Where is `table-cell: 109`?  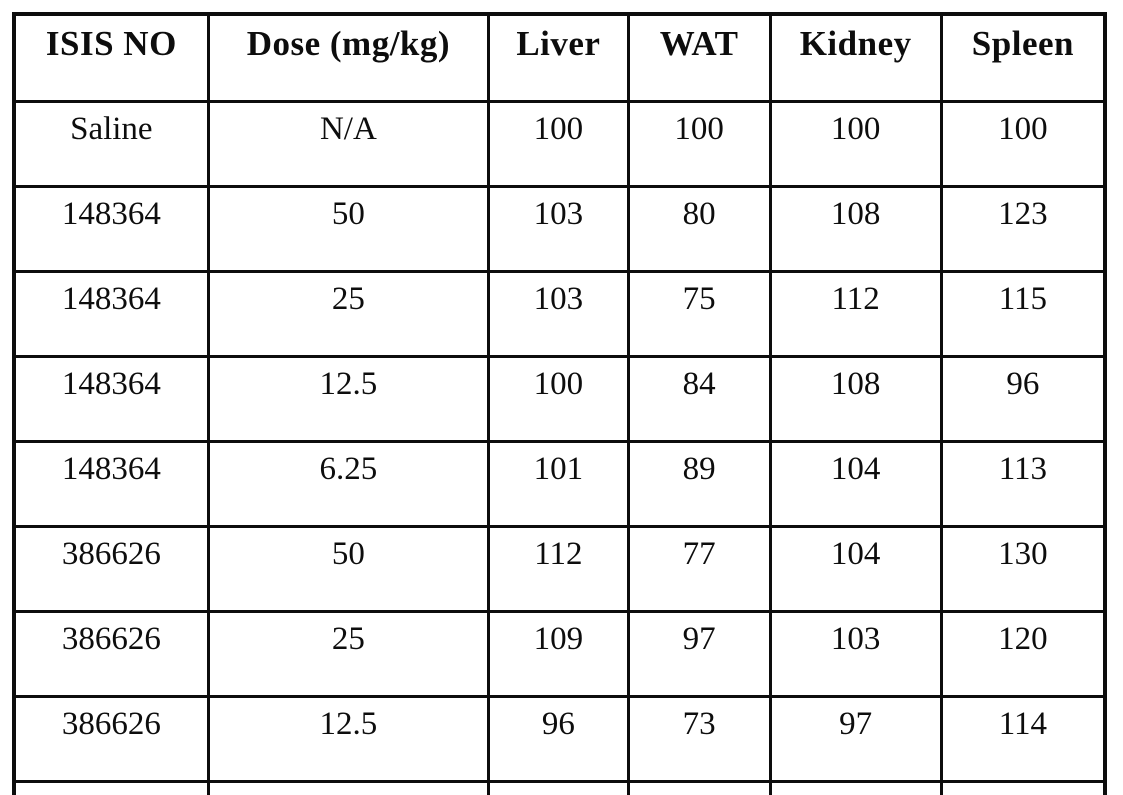 table-cell: 109 is located at coordinates (558, 654).